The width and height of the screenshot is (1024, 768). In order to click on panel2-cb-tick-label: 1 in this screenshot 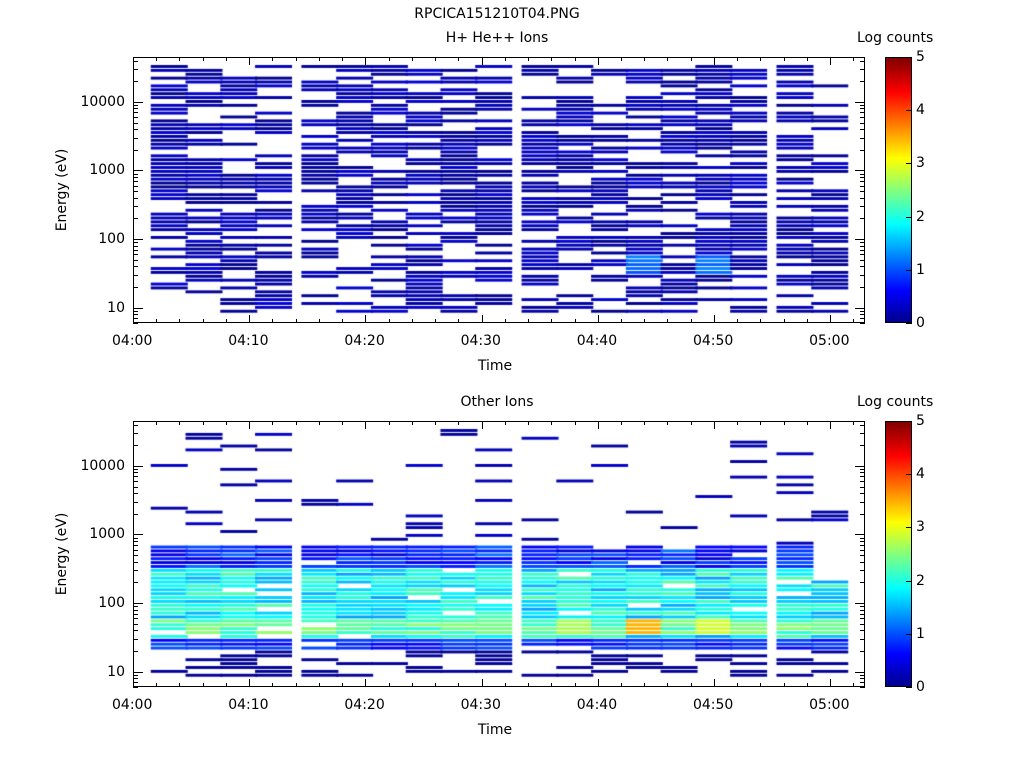, I will do `click(920, 633)`.